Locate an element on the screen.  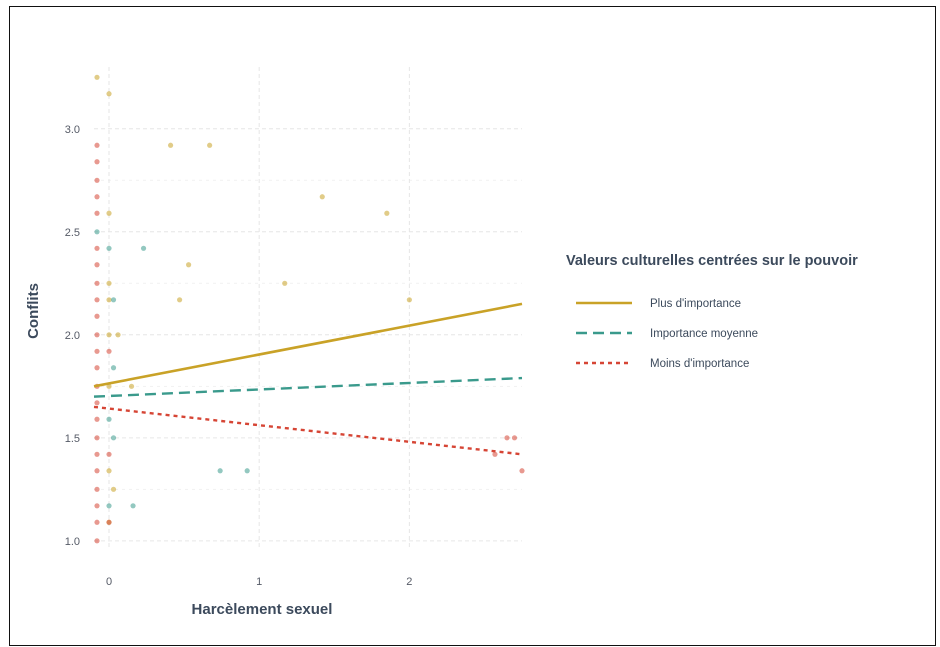
x-tick-label: 0 is located at coordinates (109, 582).